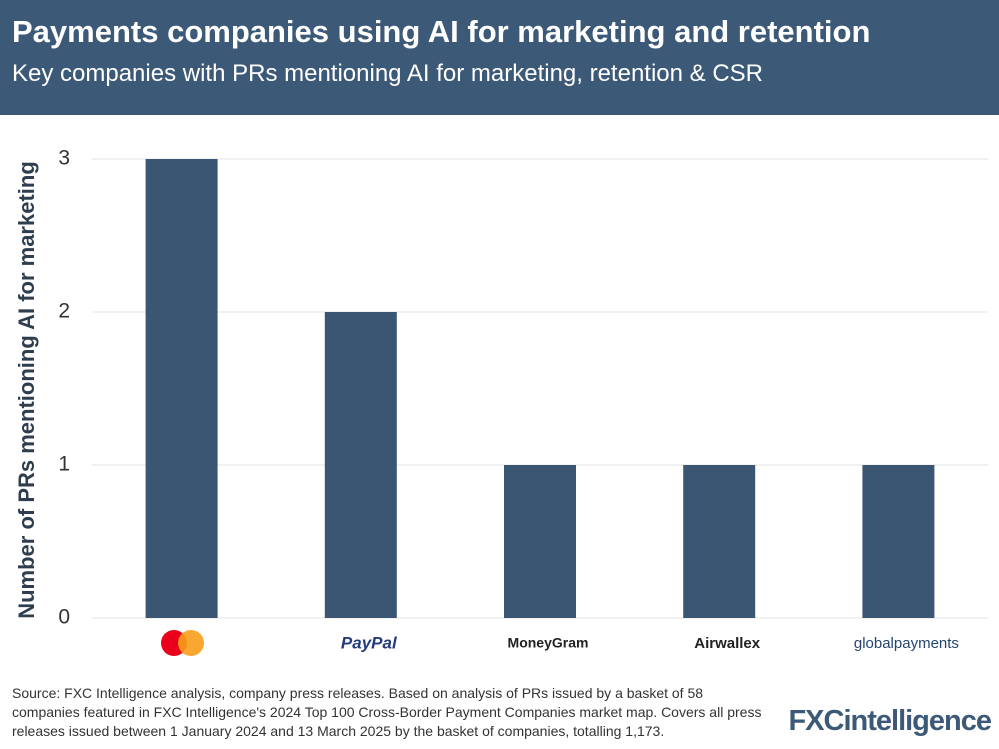 The image size is (999, 749). What do you see at coordinates (906, 643) in the screenshot?
I see `x-tick-label: globalpayments` at bounding box center [906, 643].